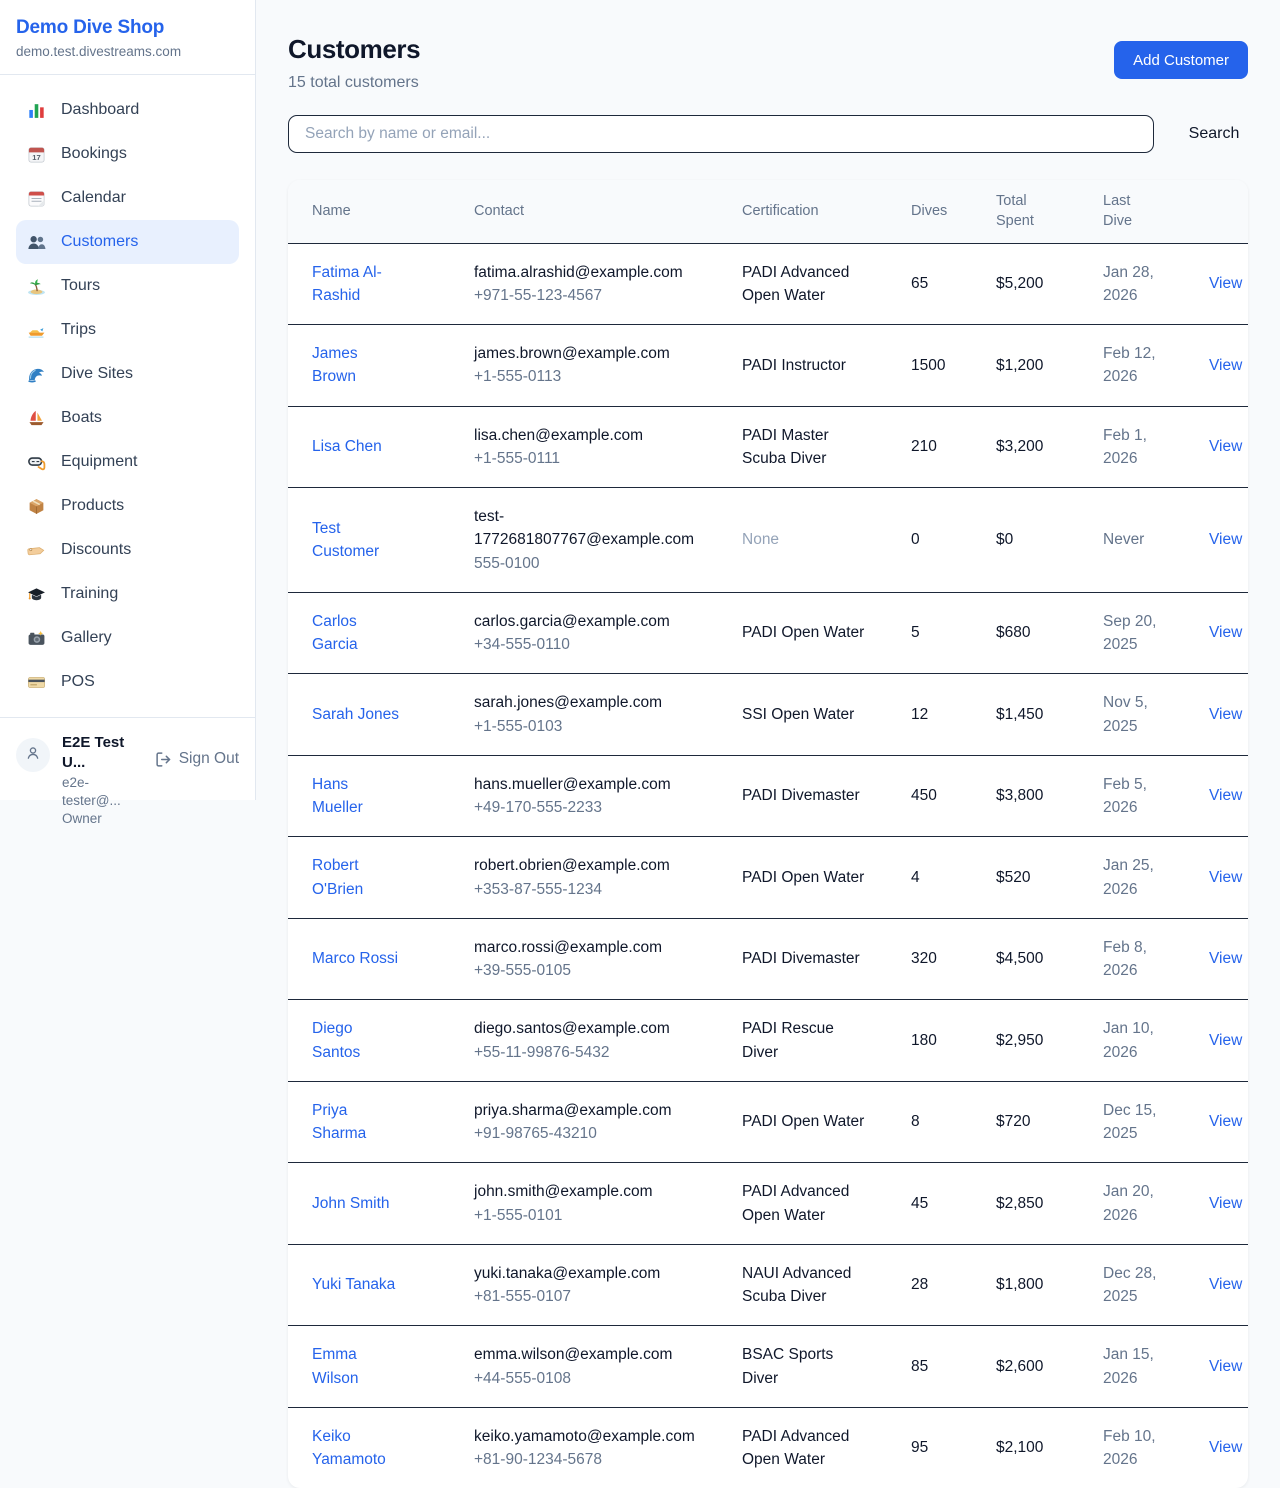  I want to click on customer-certification: PADI Instructor, so click(810, 365).